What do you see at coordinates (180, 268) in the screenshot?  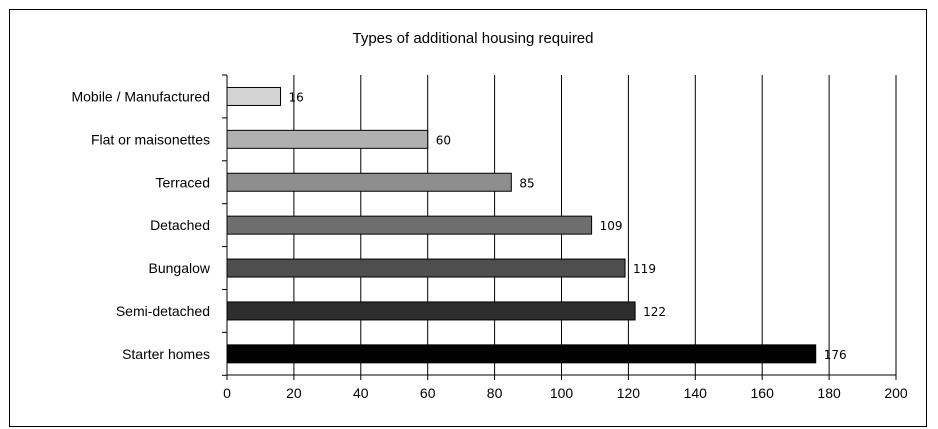 I see `category-label: Bungalow` at bounding box center [180, 268].